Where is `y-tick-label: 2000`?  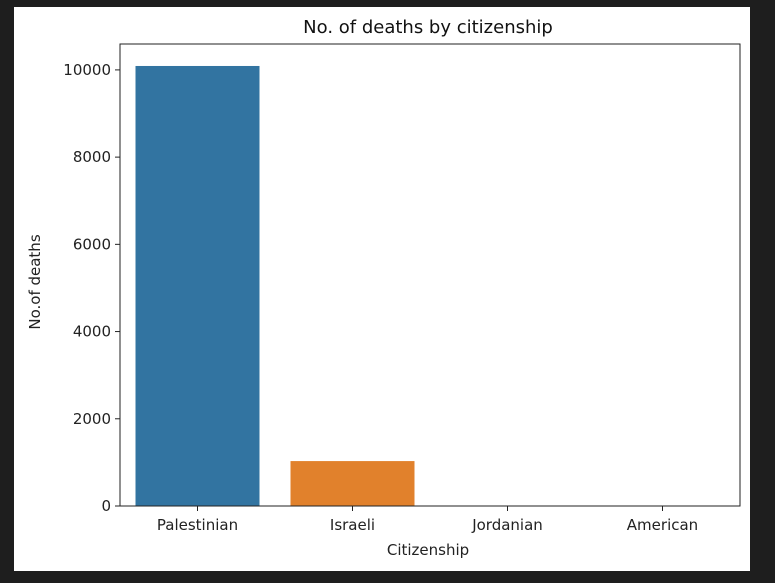 y-tick-label: 2000 is located at coordinates (92, 419).